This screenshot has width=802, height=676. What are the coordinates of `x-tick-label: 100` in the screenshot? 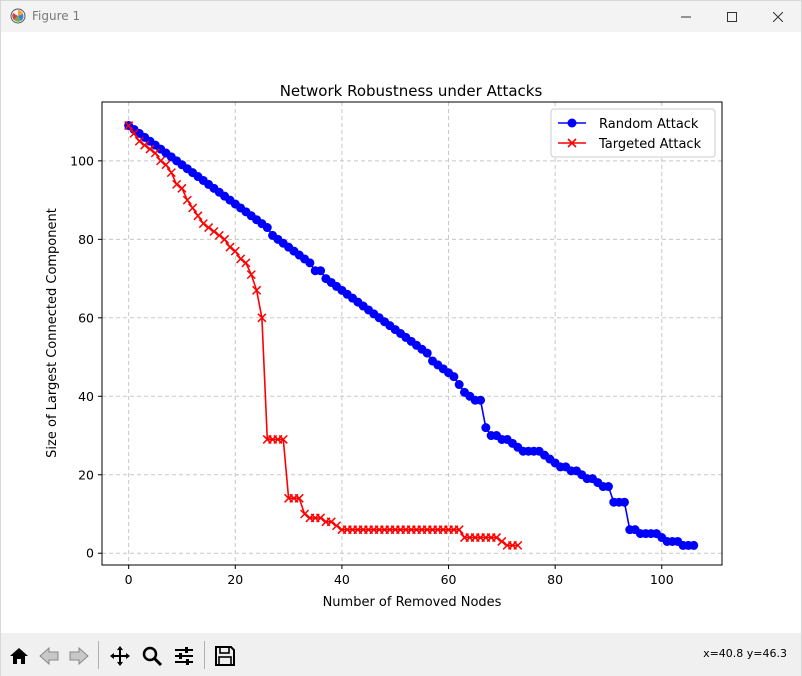 It's located at (662, 579).